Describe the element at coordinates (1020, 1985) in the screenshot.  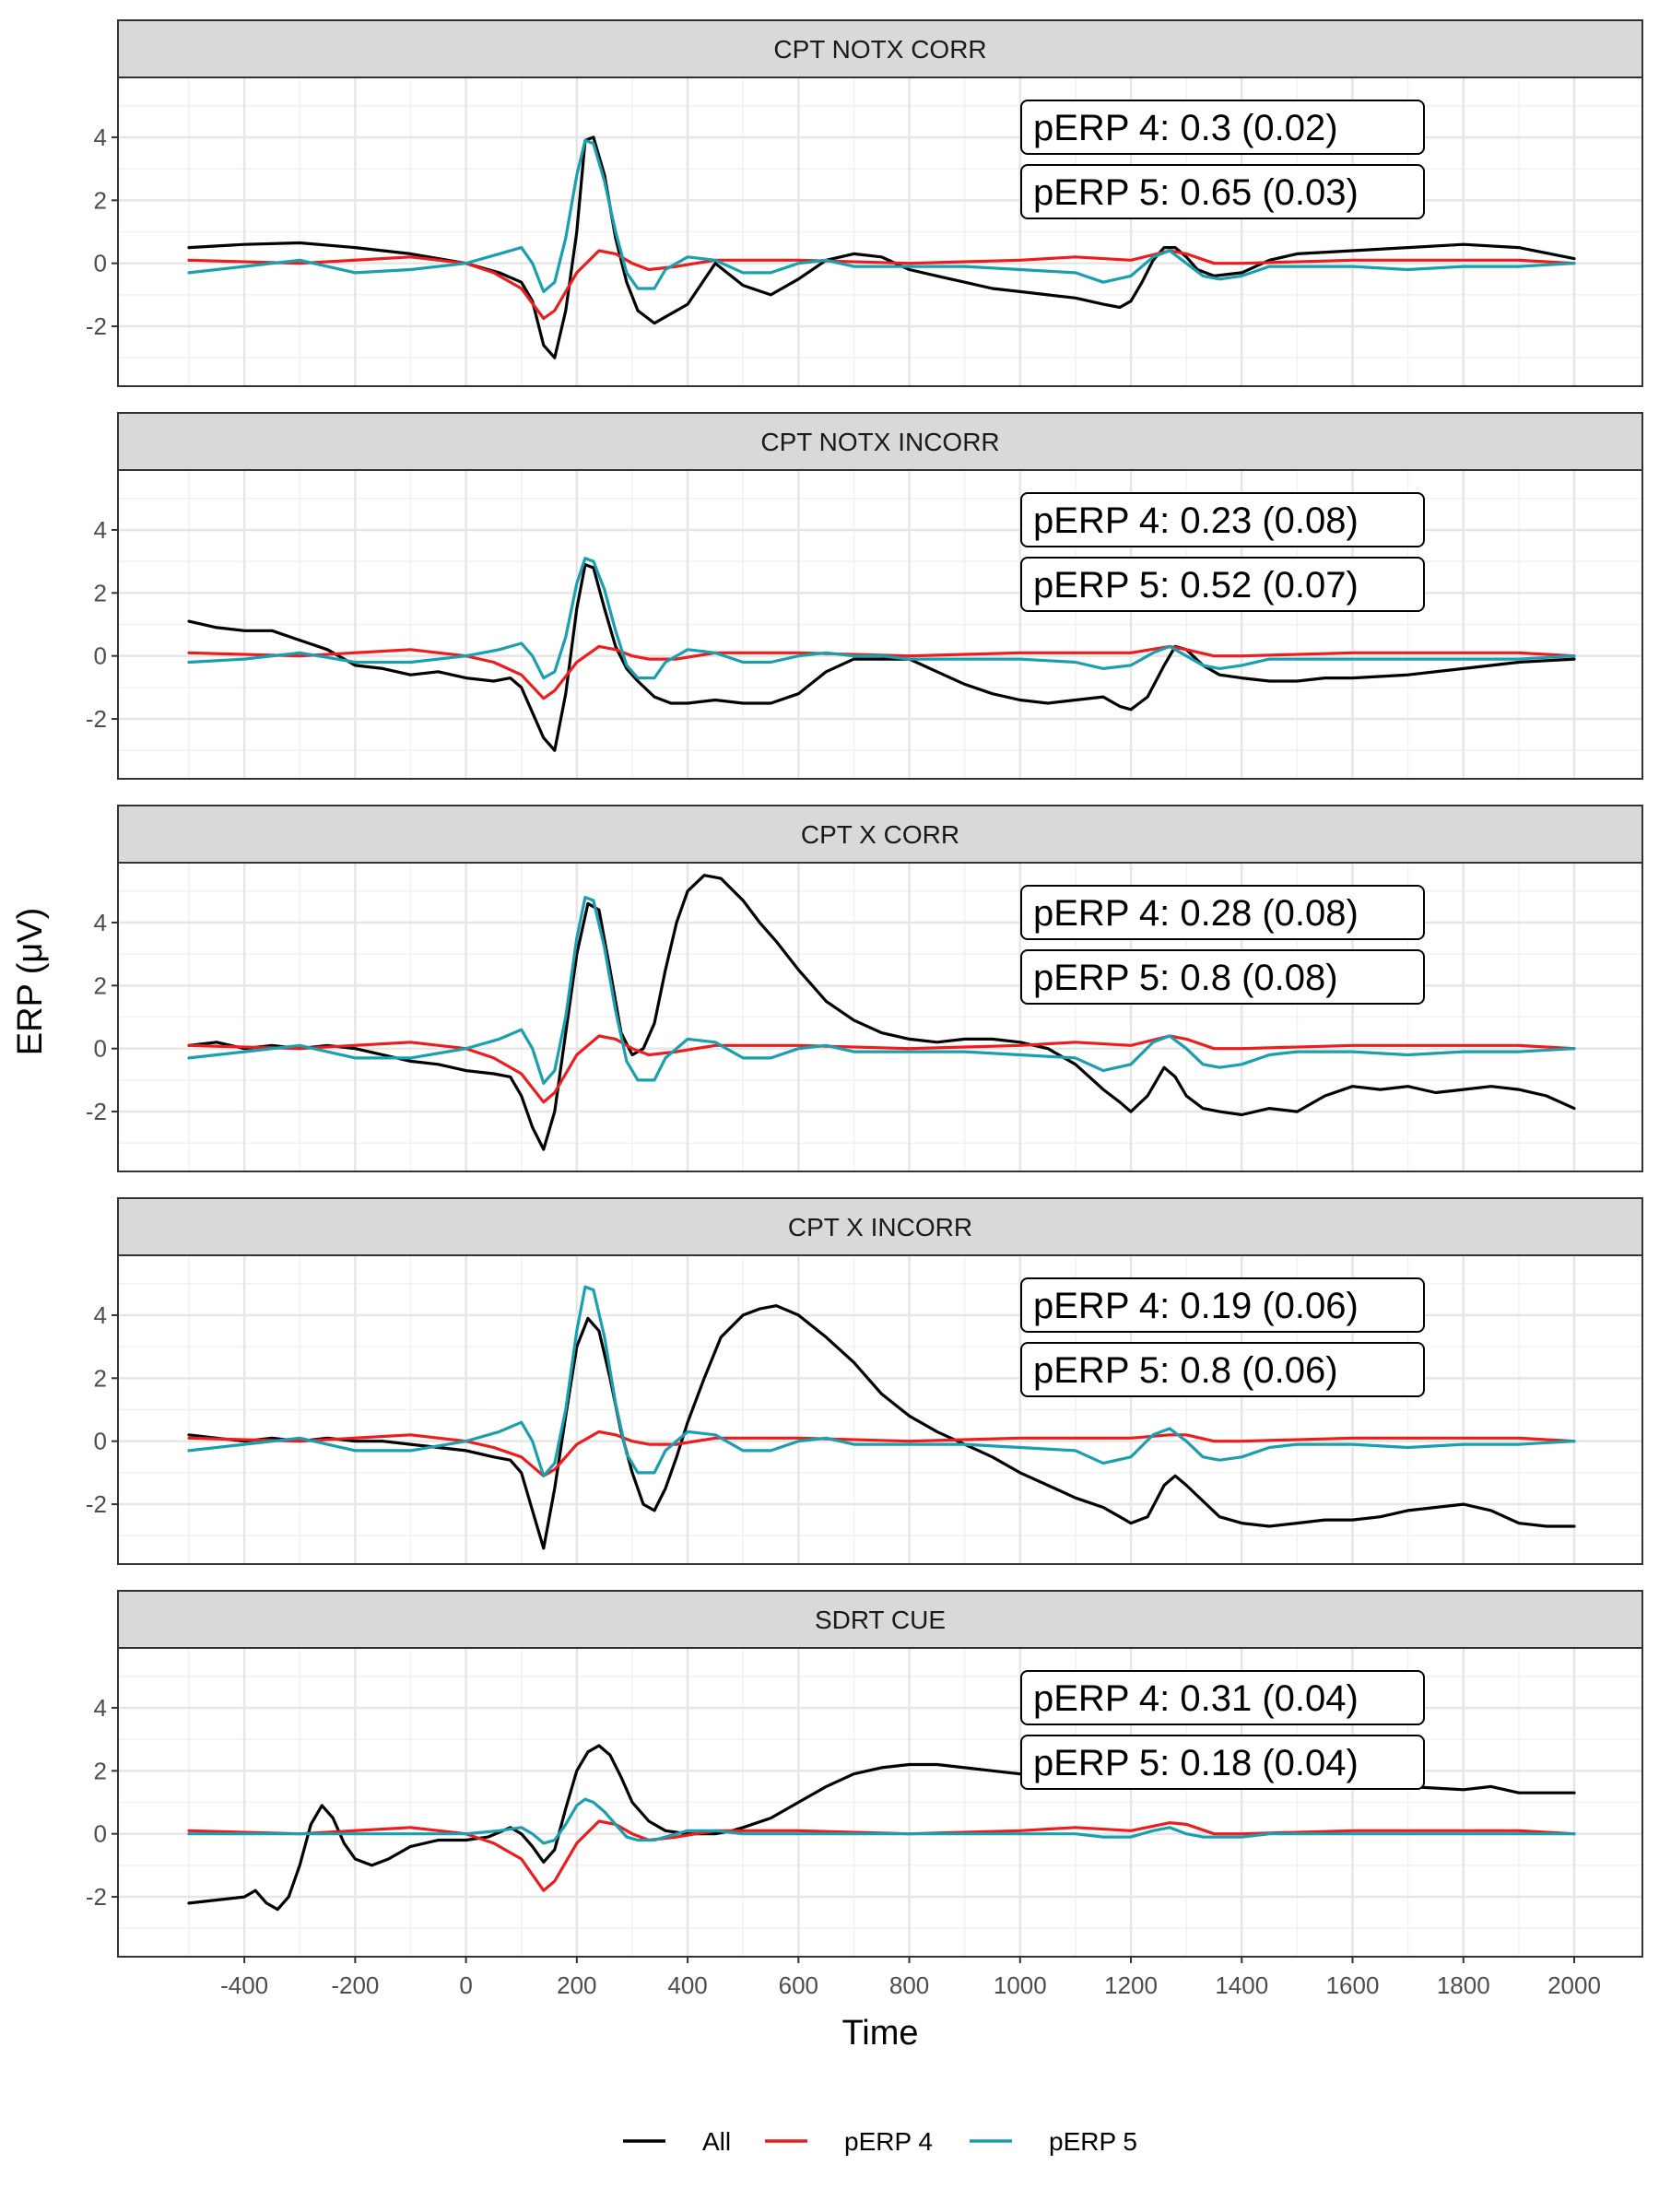
I see `x-tick-label: 1000` at that location.